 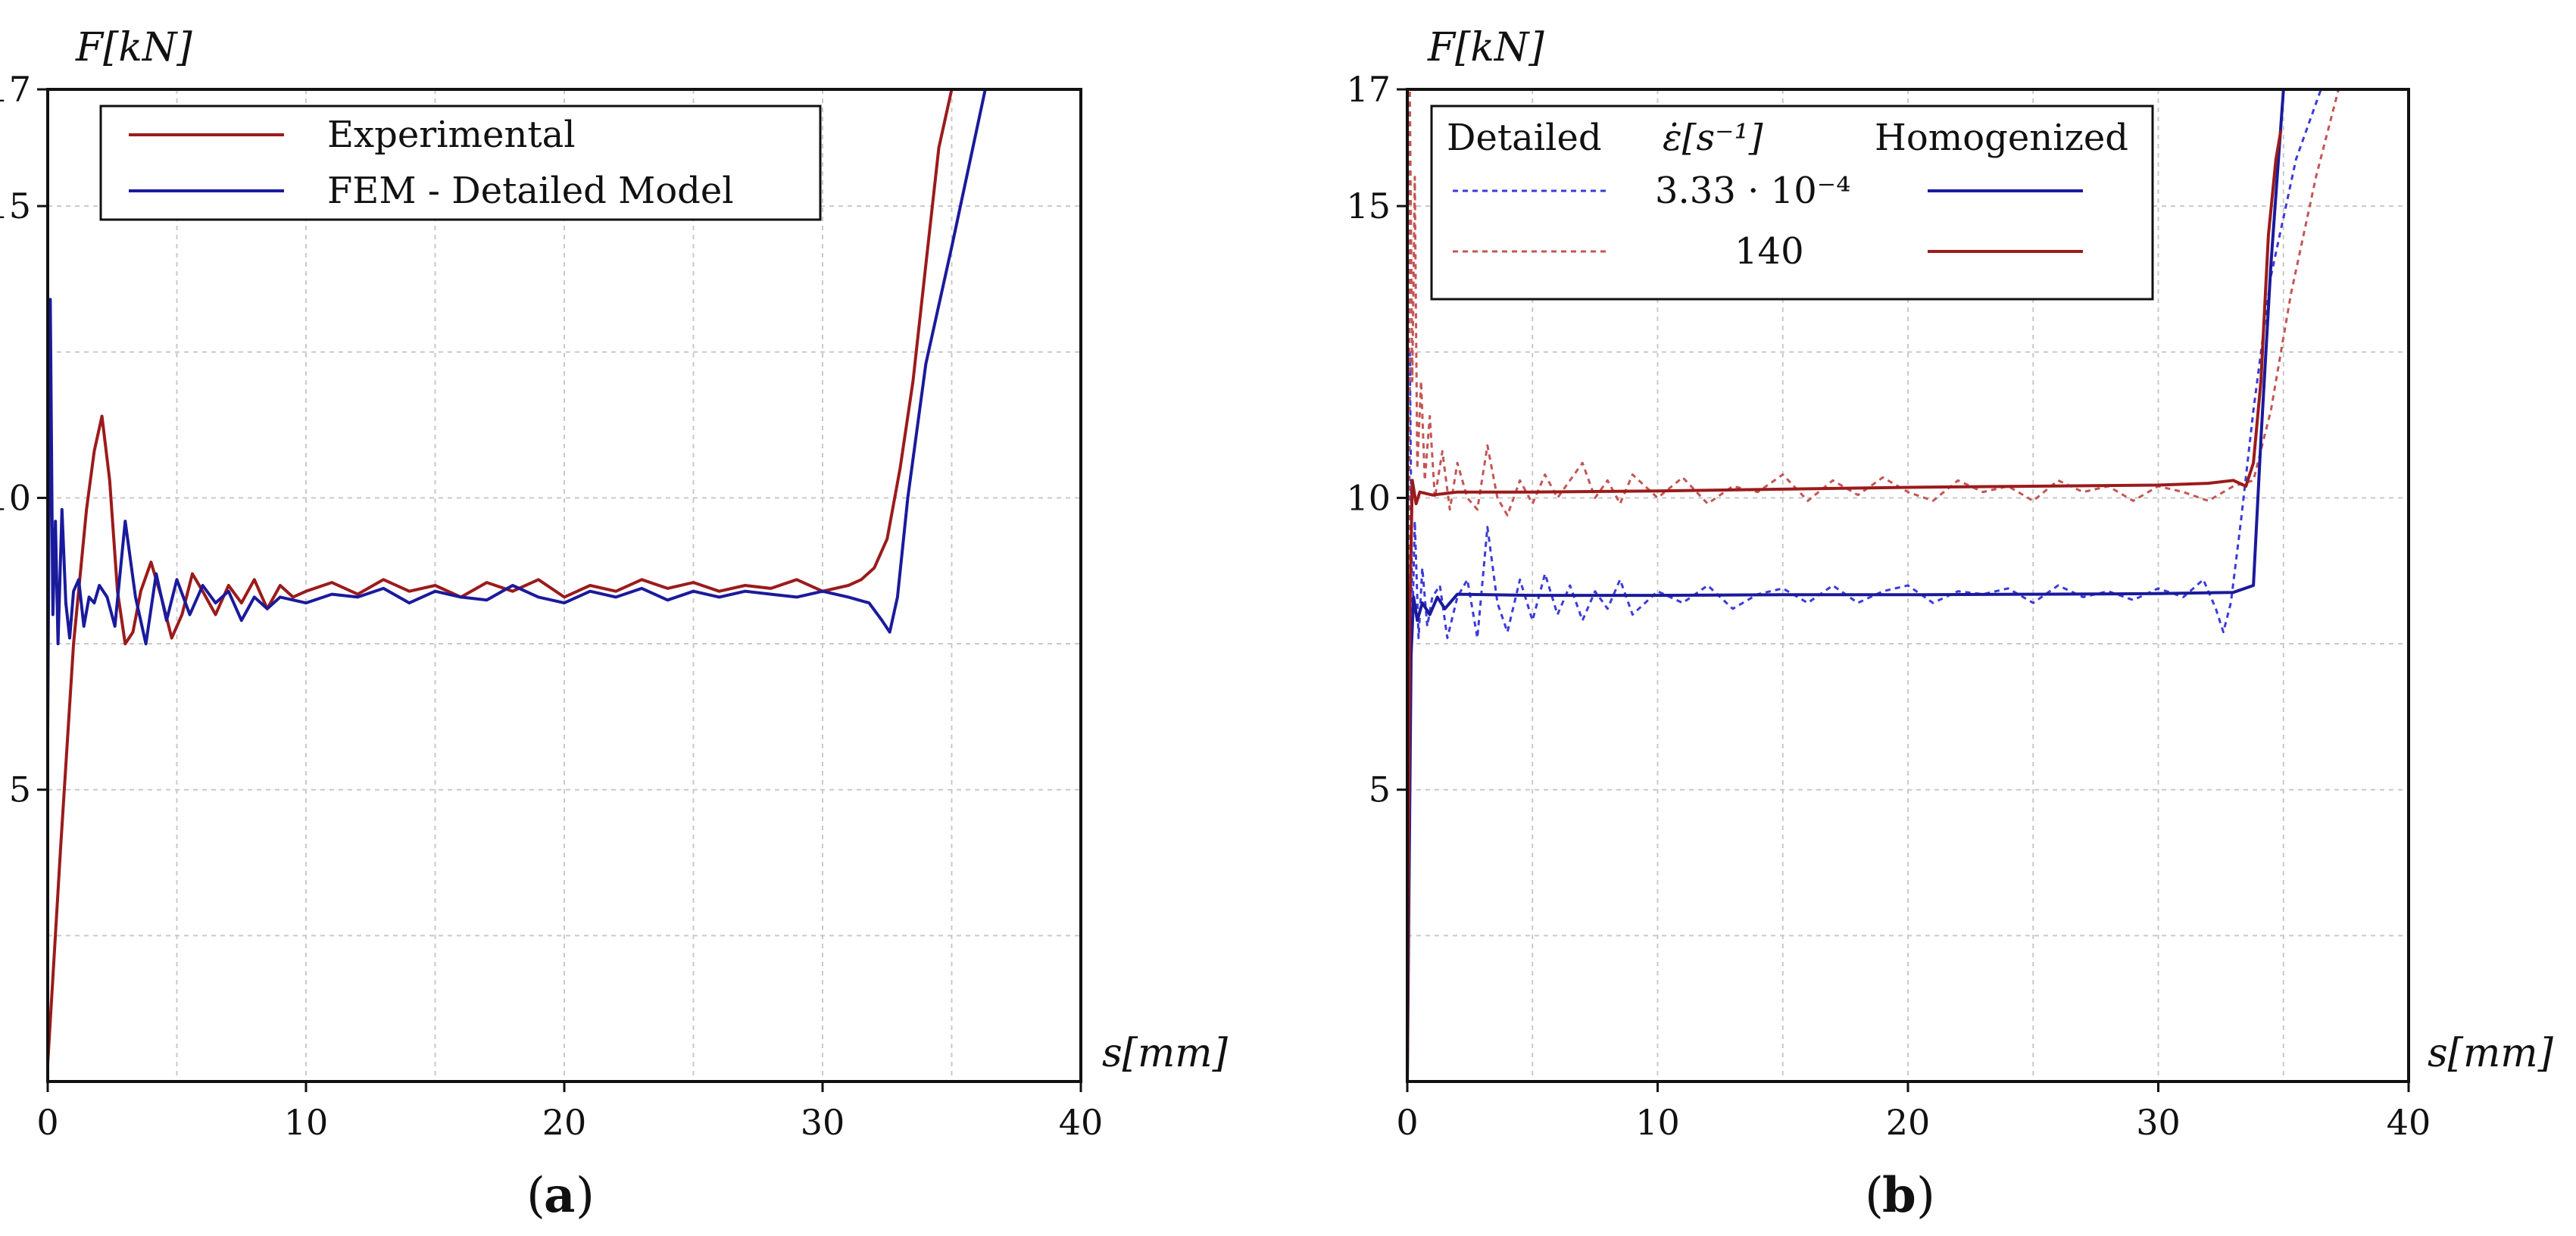 I want to click on panel-b-legend-header-rate: ε̇[s⁻¹], so click(x=1713, y=138).